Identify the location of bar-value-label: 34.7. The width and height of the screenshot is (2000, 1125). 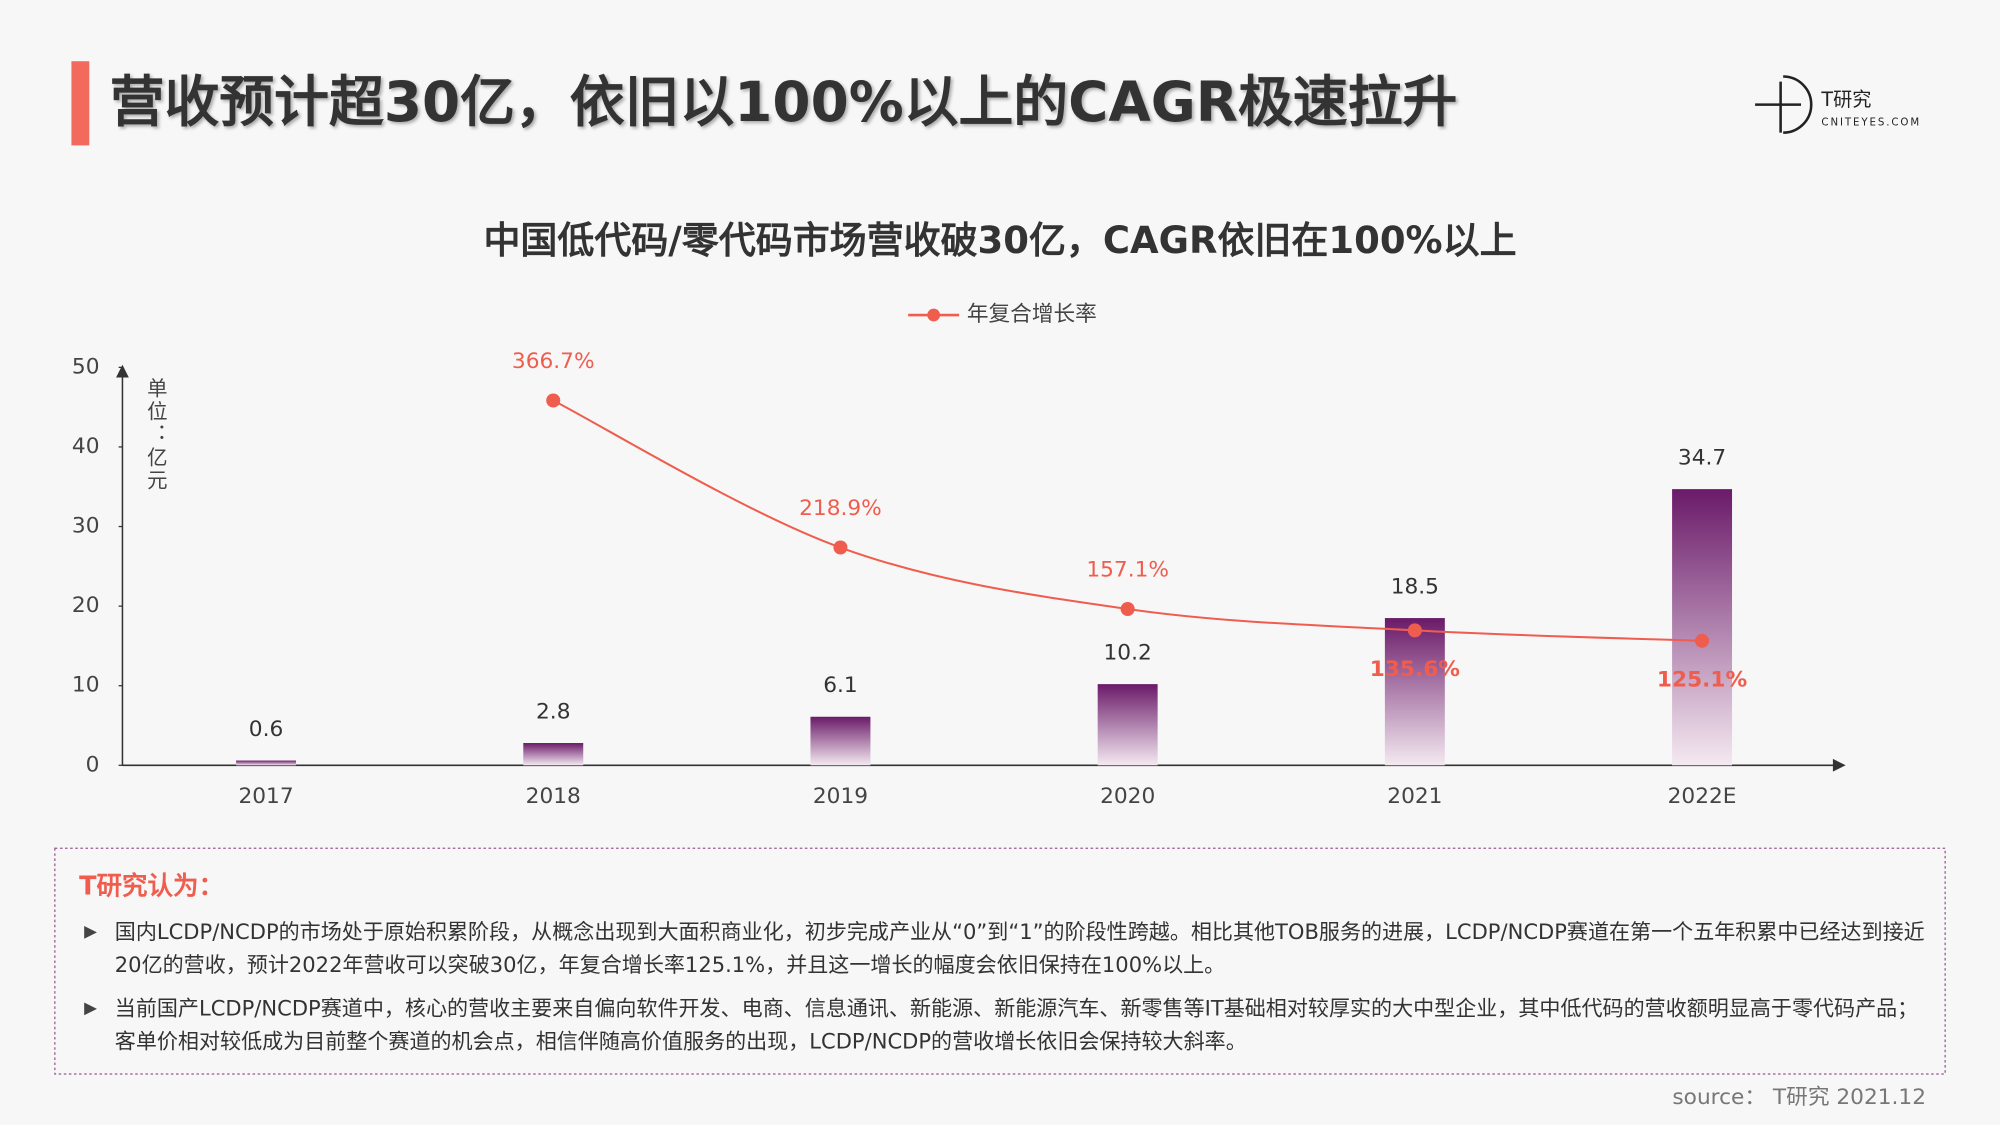
(1702, 458).